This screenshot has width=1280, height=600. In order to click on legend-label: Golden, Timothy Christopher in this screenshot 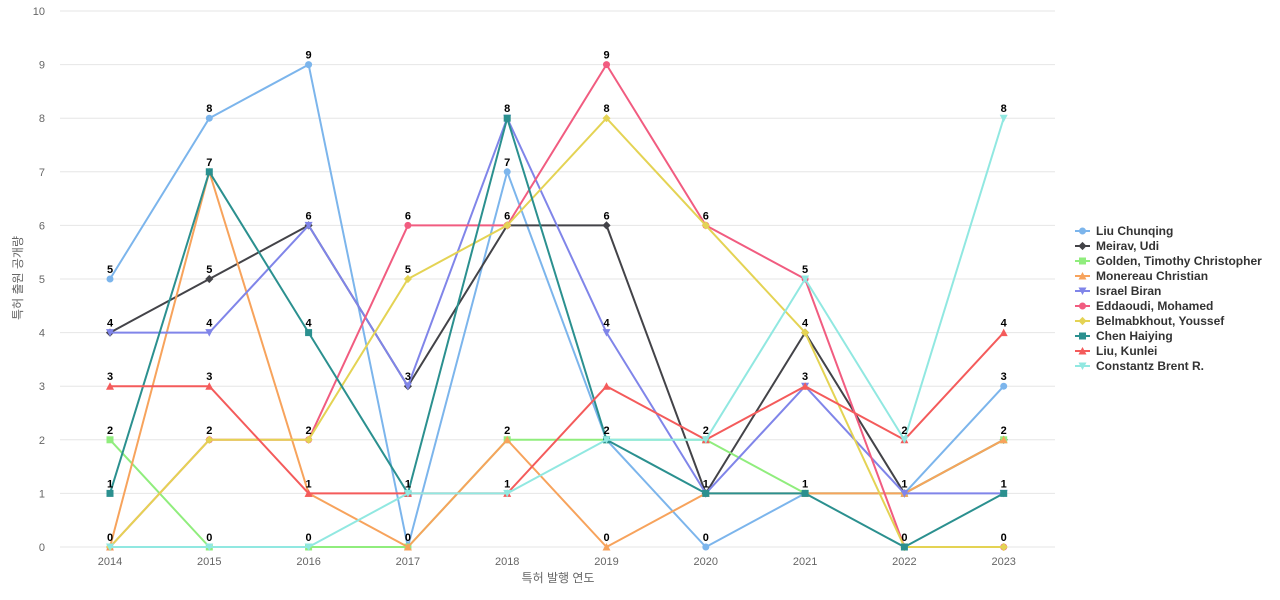, I will do `click(1179, 261)`.